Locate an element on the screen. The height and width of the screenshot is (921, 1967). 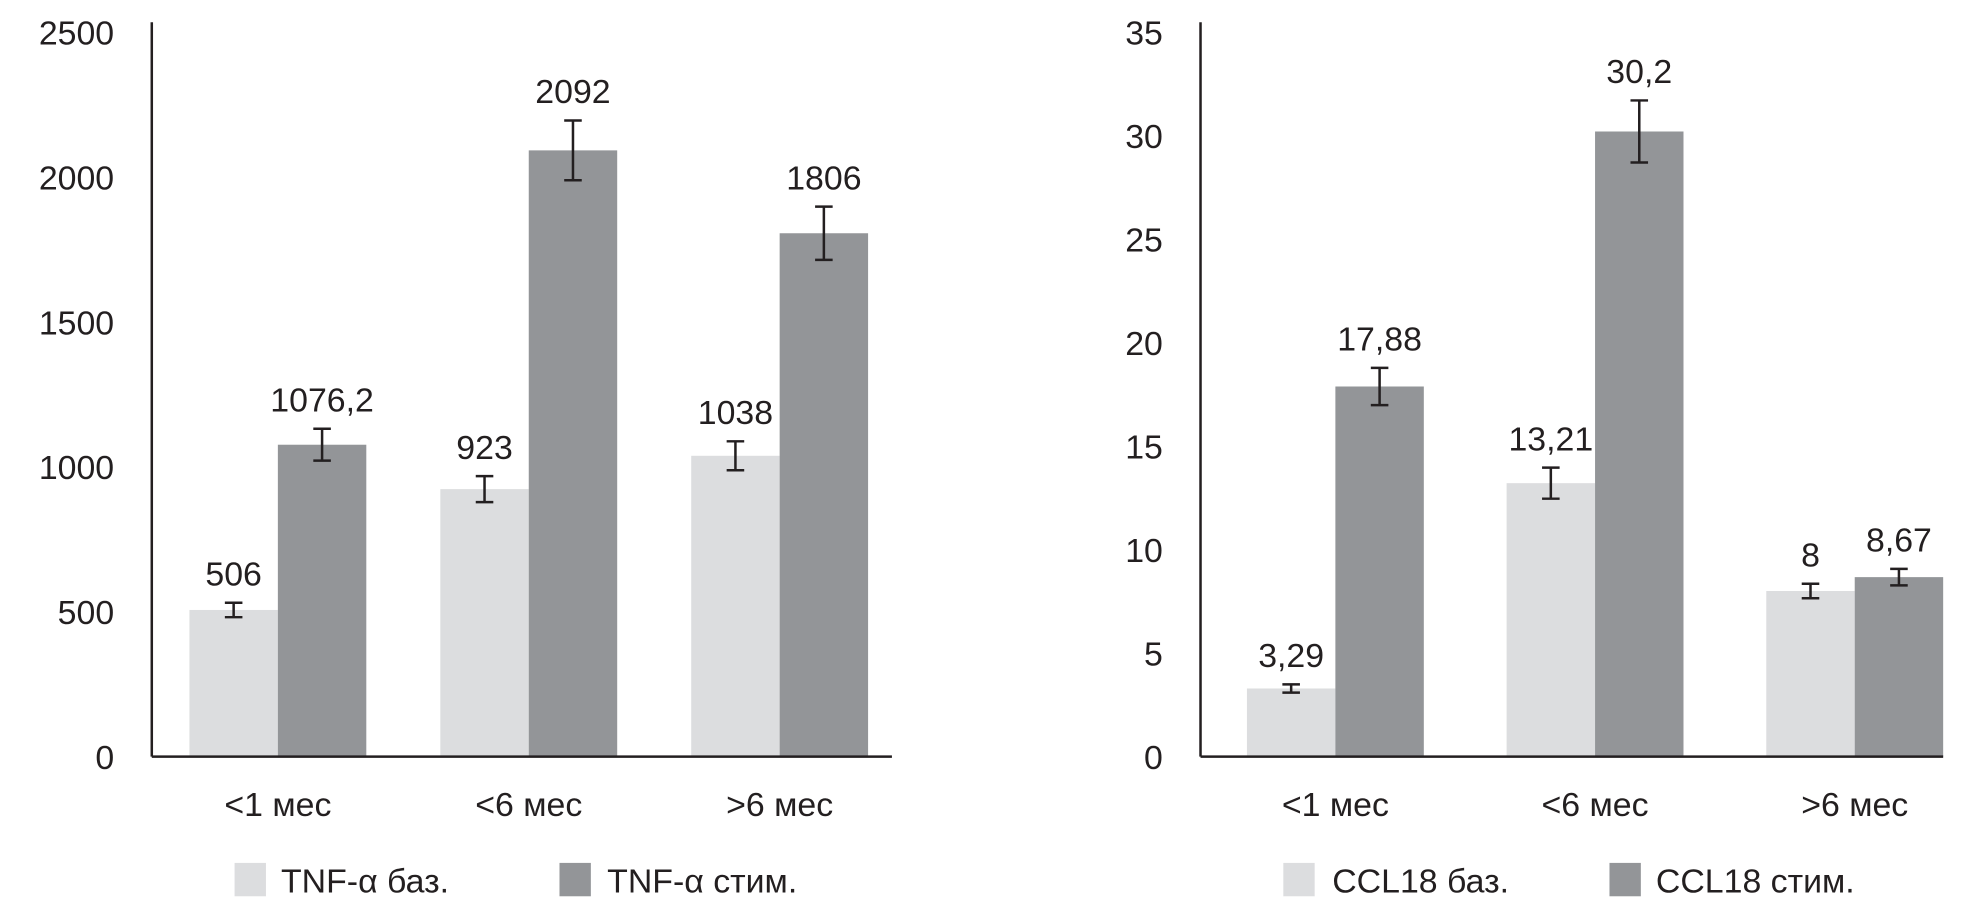
y-tick-label: 20 is located at coordinates (1144, 344).